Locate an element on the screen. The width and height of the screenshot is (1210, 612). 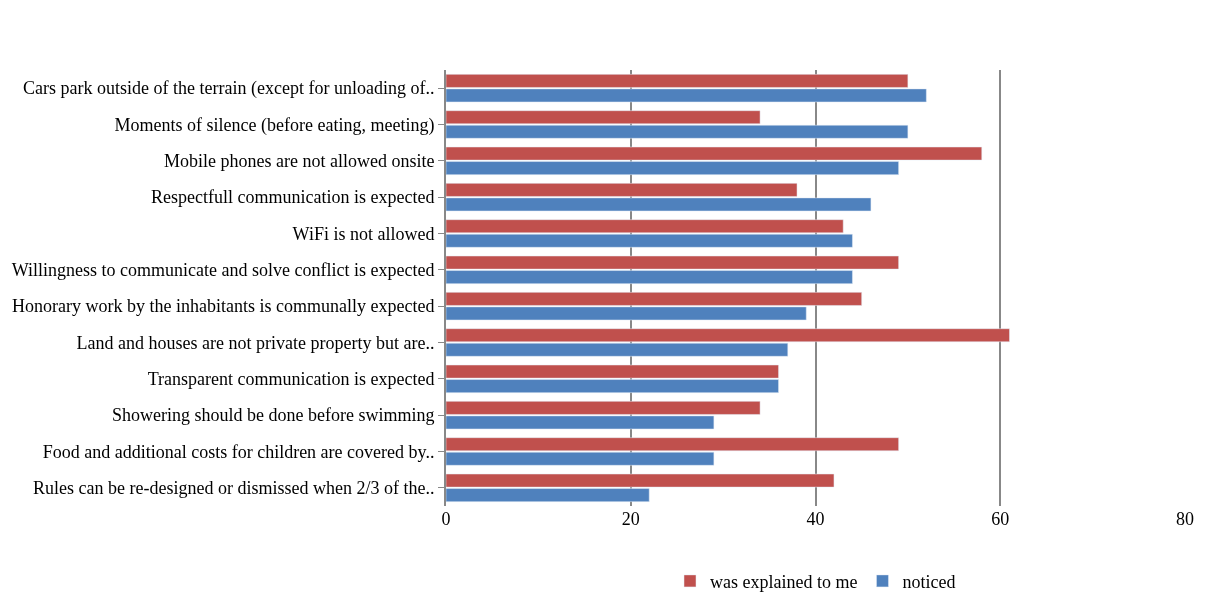
x-tick-label: 40 is located at coordinates (815, 519).